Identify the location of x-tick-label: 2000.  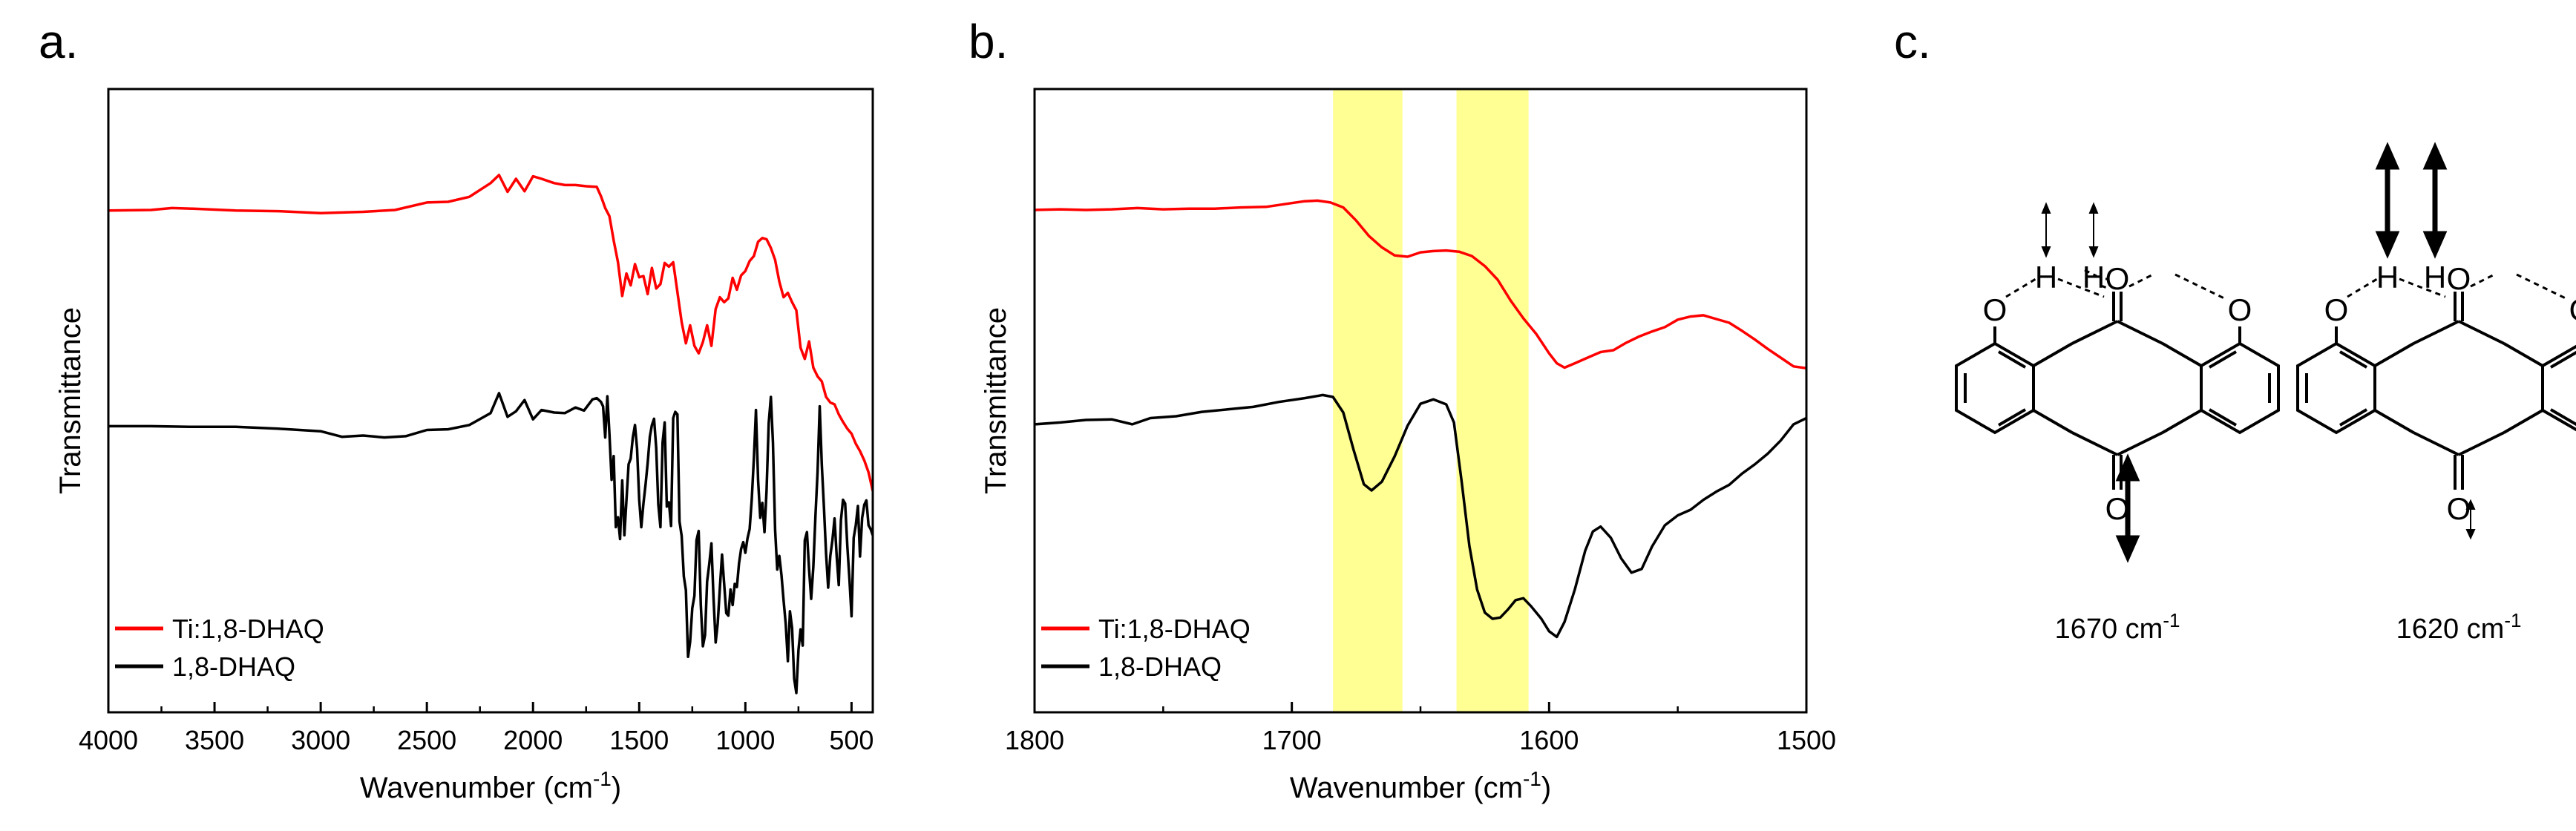
(533, 740).